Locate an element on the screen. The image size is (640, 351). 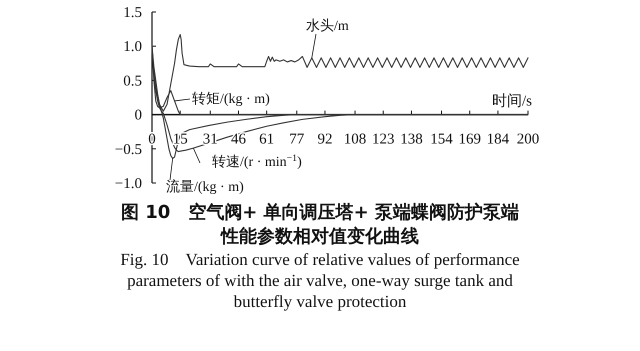
series-label: 流量/(kg · m) is located at coordinates (205, 187).